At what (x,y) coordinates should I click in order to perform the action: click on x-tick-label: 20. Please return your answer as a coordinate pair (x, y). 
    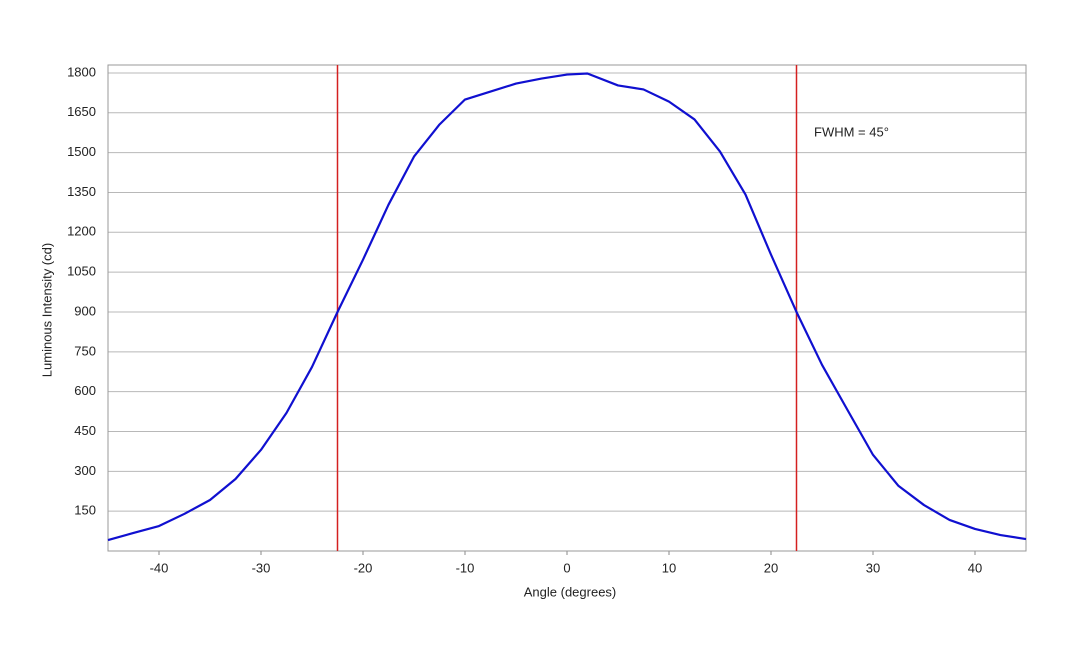
    Looking at the image, I should click on (771, 567).